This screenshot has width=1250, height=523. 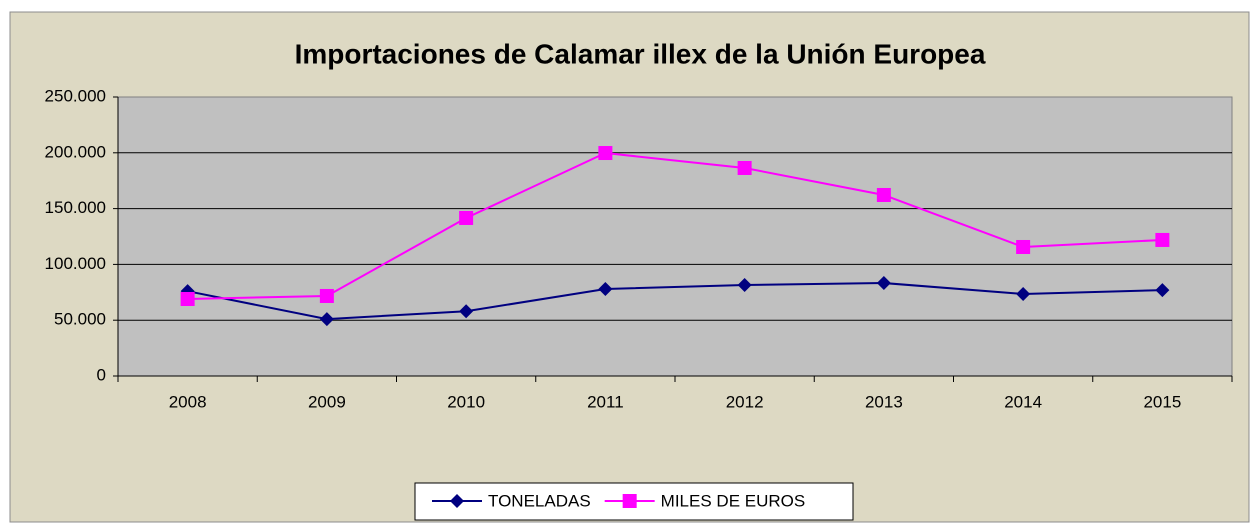 What do you see at coordinates (75, 207) in the screenshot?
I see `y-tick-label: 150.000` at bounding box center [75, 207].